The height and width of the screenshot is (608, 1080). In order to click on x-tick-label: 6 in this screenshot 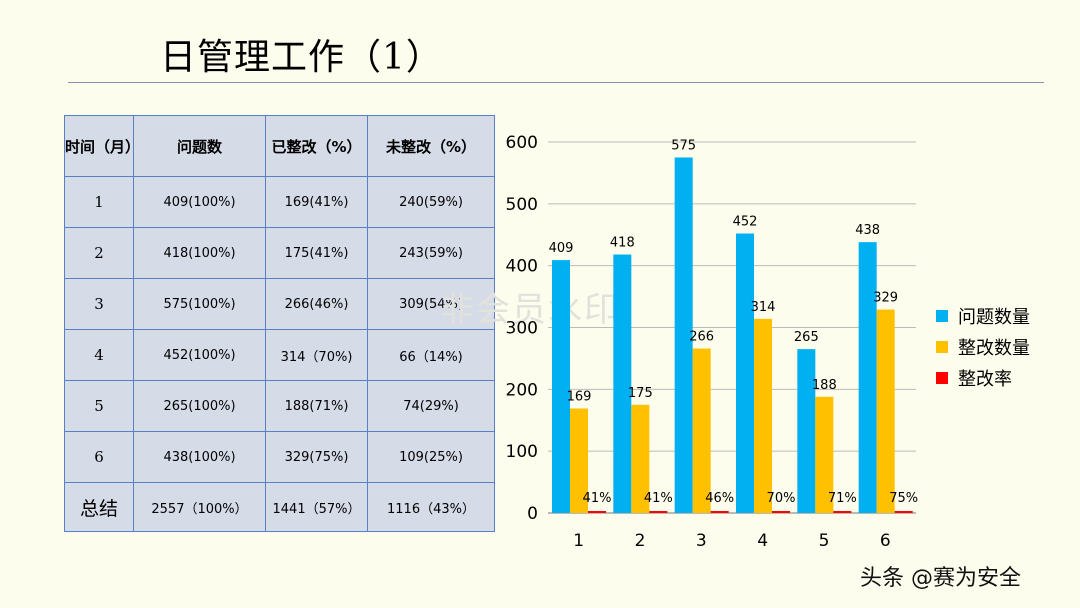, I will do `click(885, 541)`.